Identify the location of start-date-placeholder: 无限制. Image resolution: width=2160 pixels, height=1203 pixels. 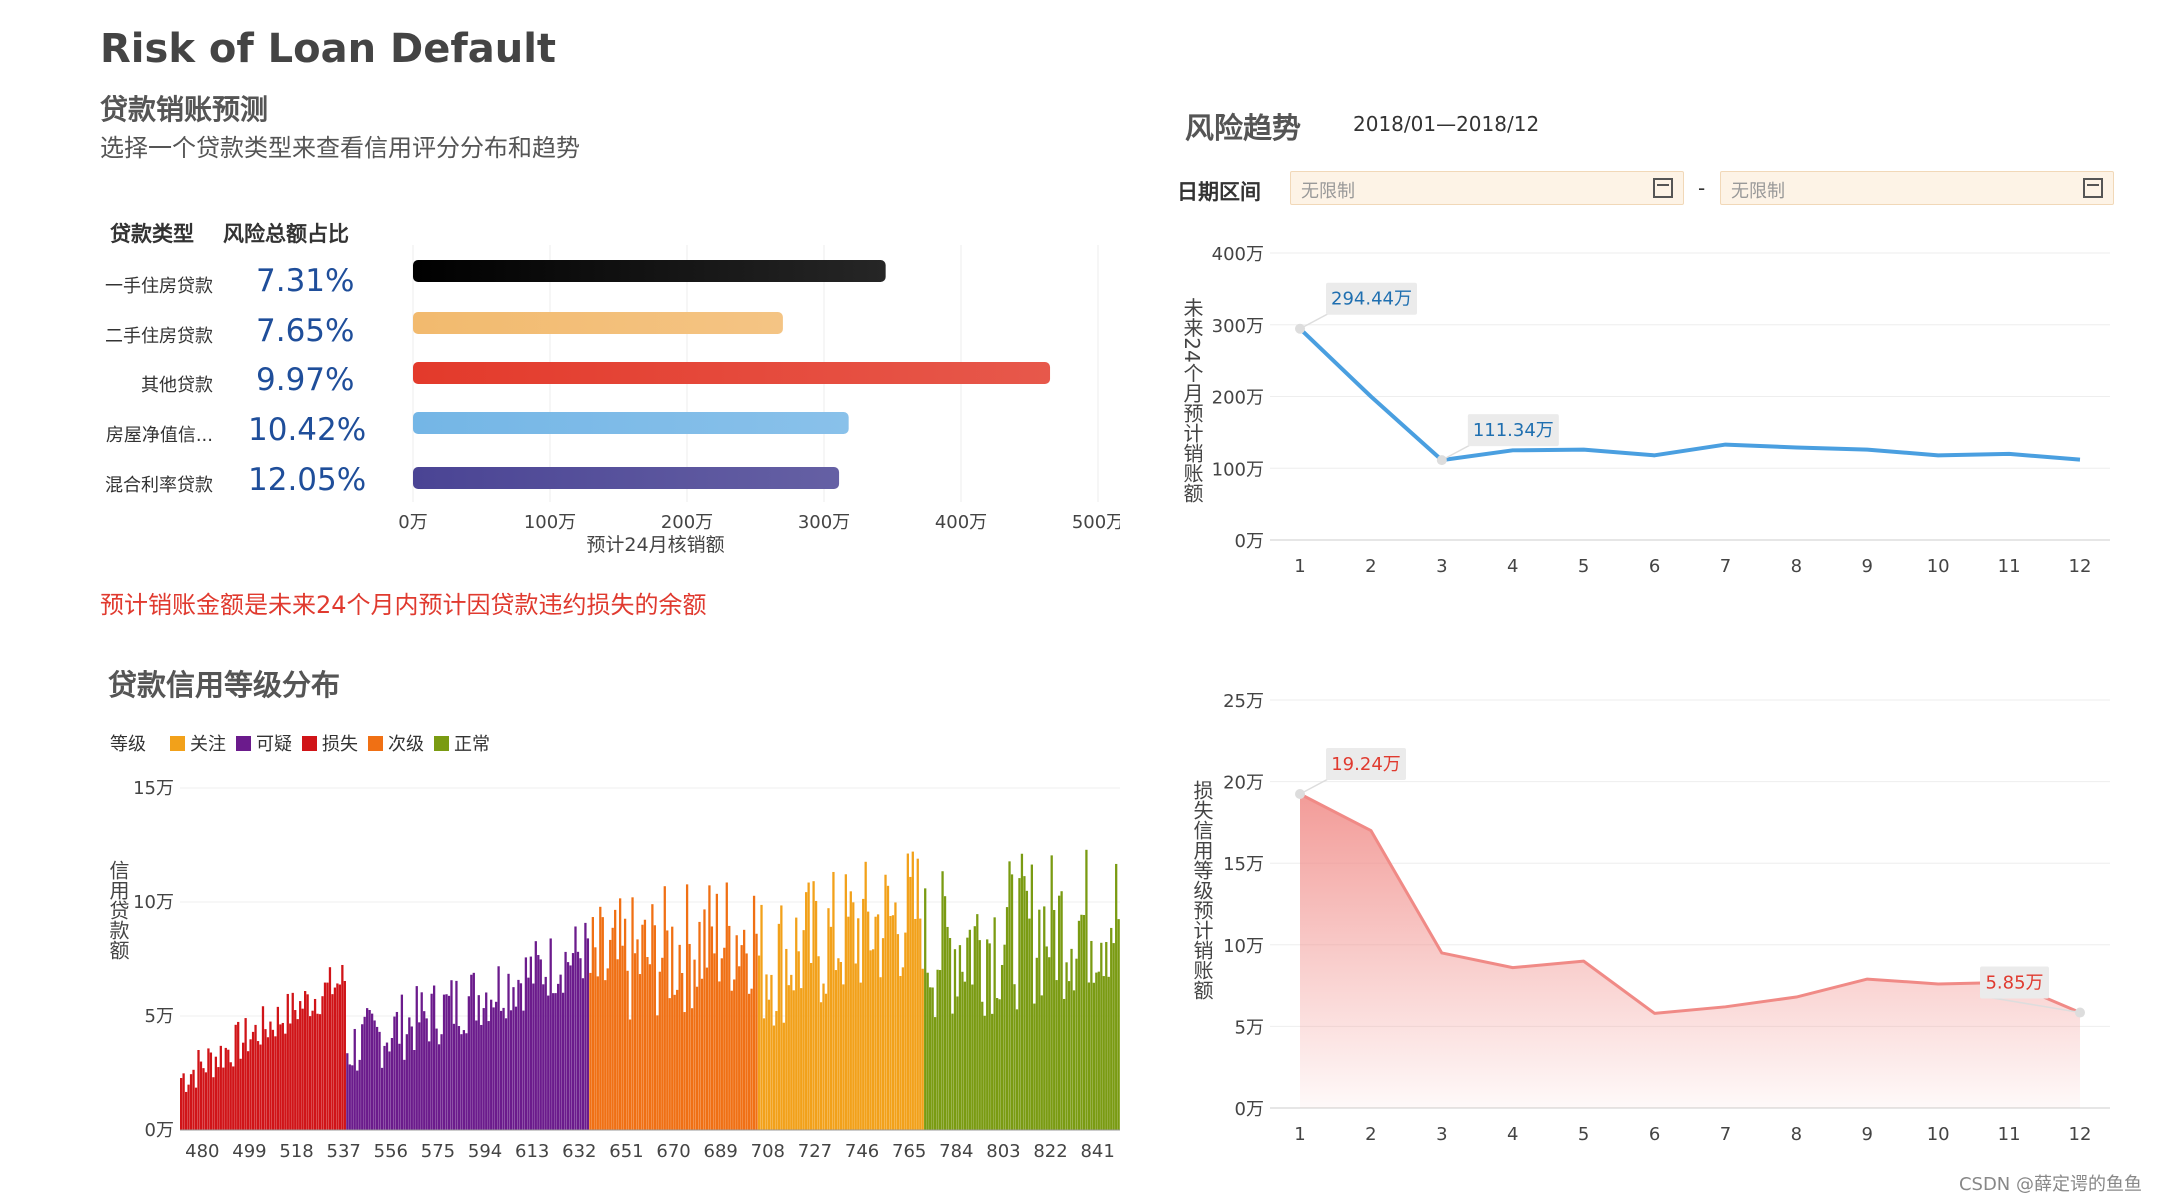
(1328, 191).